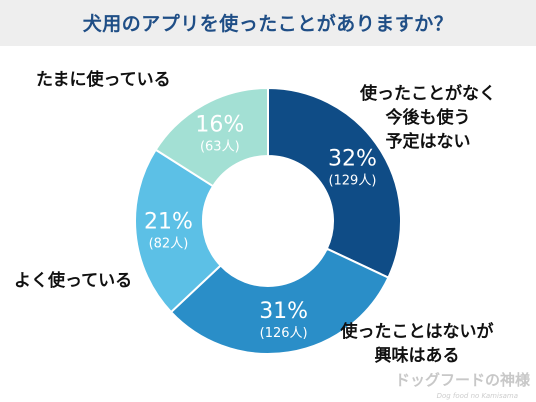 Image resolution: width=536 pixels, height=402 pixels. Describe the element at coordinates (284, 333) in the screenshot. I see `slice-count-label-1: (126人)` at that location.